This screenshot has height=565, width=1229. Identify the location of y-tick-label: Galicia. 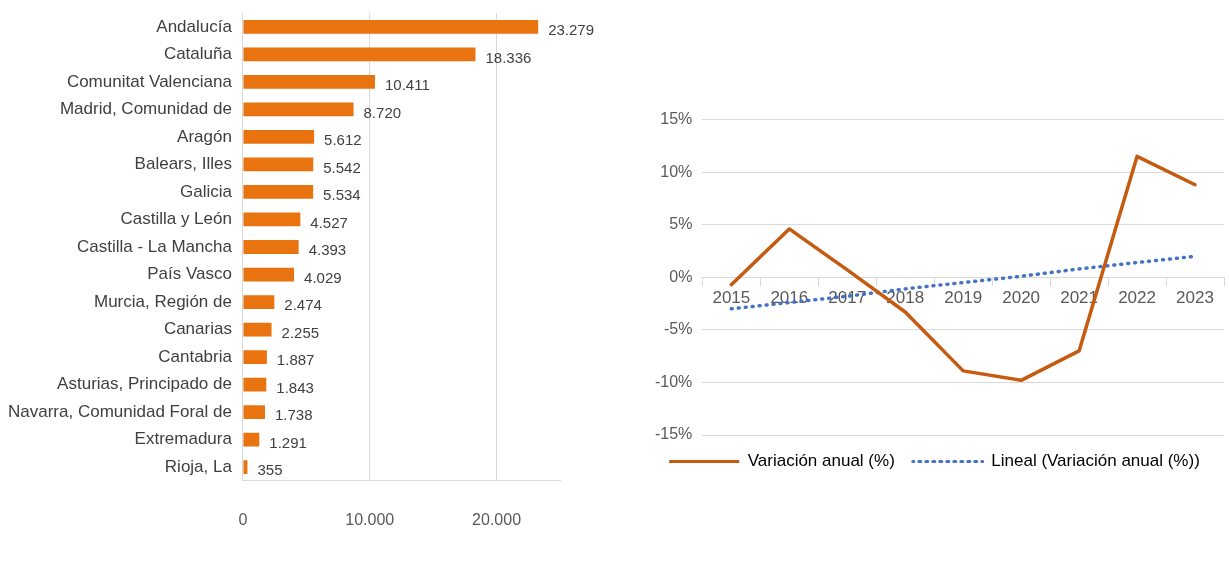
(206, 191).